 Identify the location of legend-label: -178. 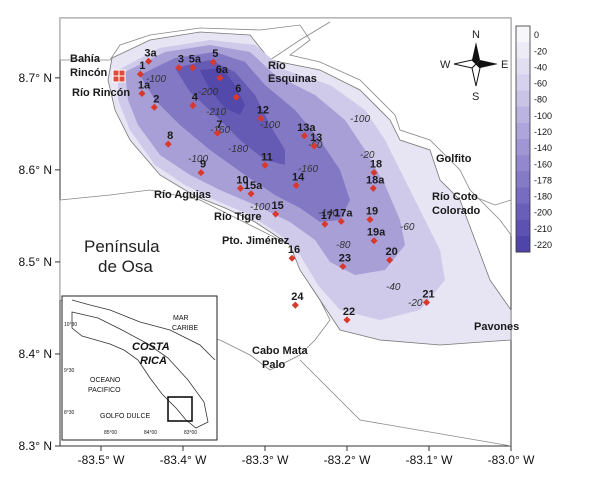
(543, 180).